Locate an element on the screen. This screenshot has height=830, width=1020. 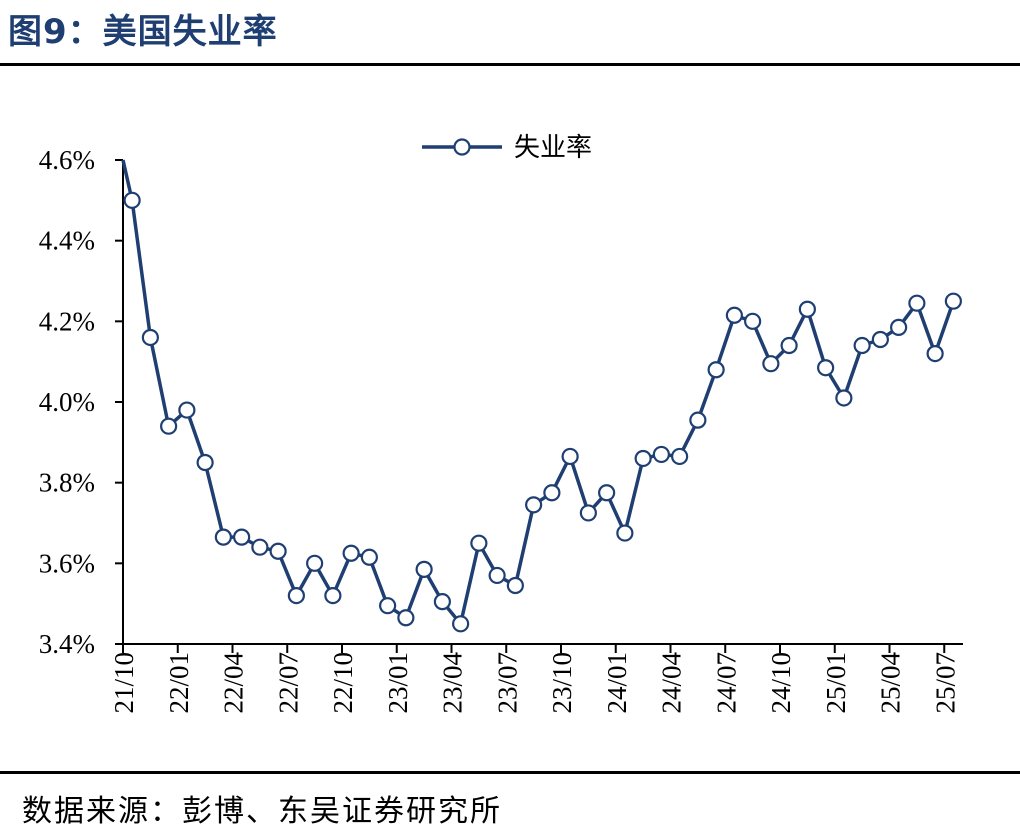
y-tick-label: 3.4% is located at coordinates (67, 644).